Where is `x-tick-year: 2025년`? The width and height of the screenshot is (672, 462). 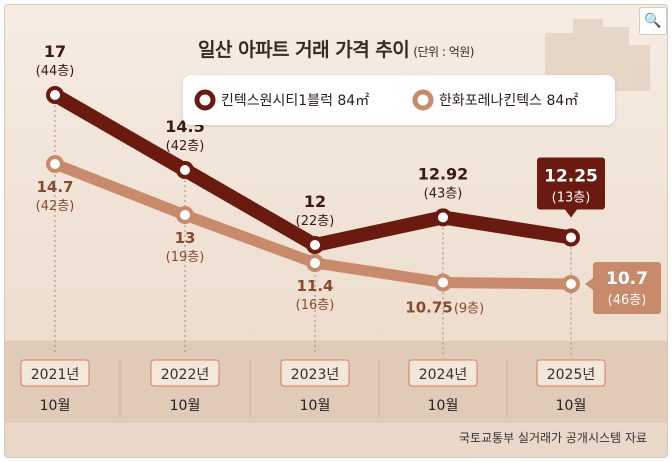 x-tick-year: 2025년 is located at coordinates (571, 375).